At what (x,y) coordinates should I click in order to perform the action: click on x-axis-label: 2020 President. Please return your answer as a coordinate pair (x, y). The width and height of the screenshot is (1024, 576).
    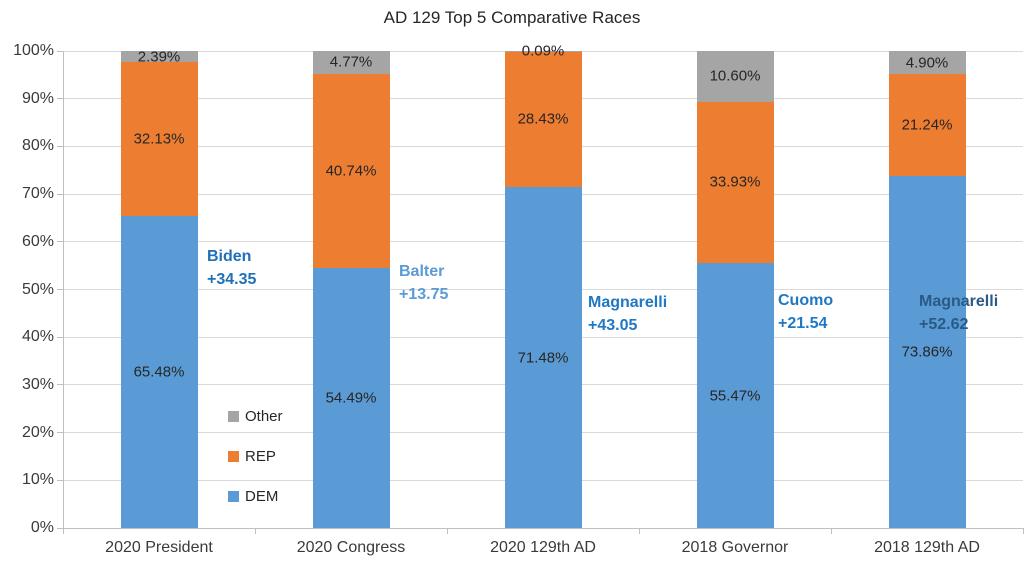
    Looking at the image, I should click on (159, 547).